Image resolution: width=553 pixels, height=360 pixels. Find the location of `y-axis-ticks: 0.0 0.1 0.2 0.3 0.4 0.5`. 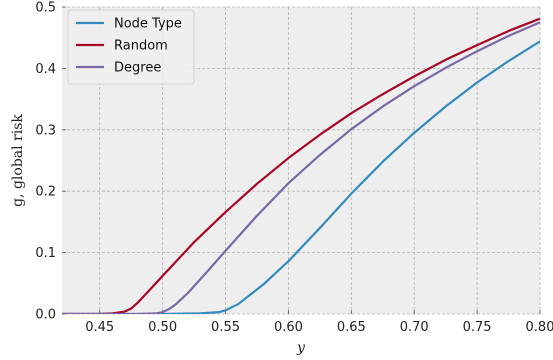

y-axis-ticks: 0.0 0.1 0.2 0.3 0.4 0.5 is located at coordinates (50, 162).